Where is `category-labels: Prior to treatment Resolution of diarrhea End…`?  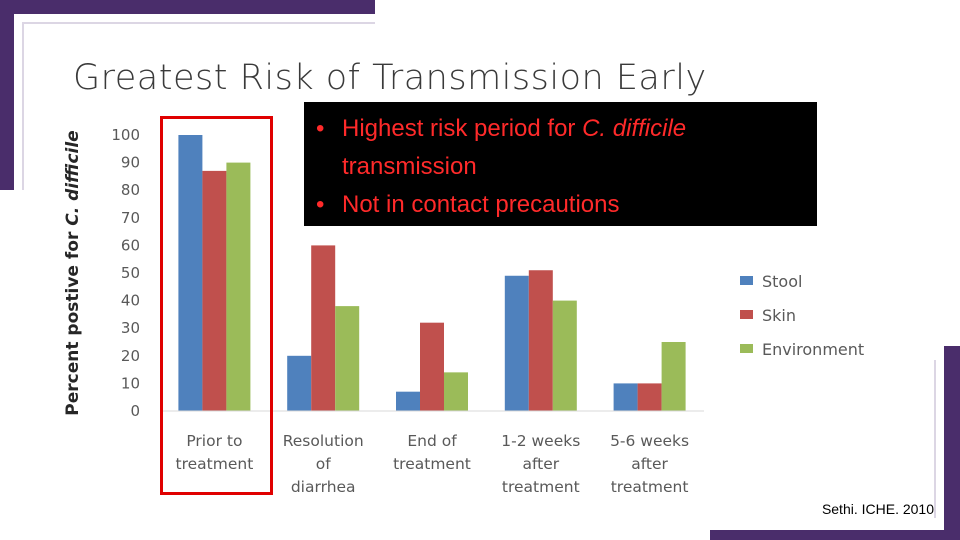
category-labels: Prior to treatment Resolution of diarrhea End… is located at coordinates (433, 464).